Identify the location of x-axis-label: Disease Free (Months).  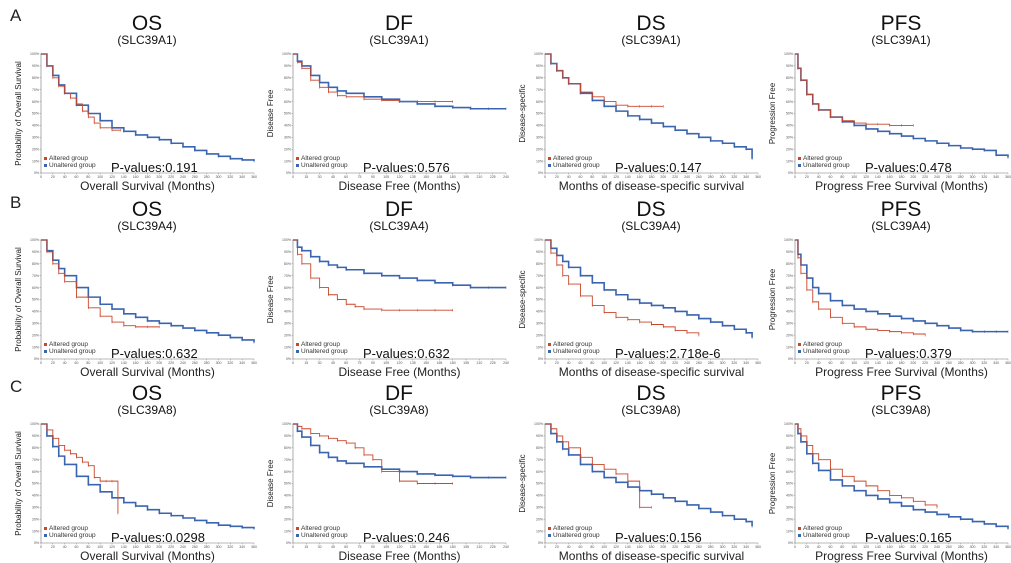
(399, 372).